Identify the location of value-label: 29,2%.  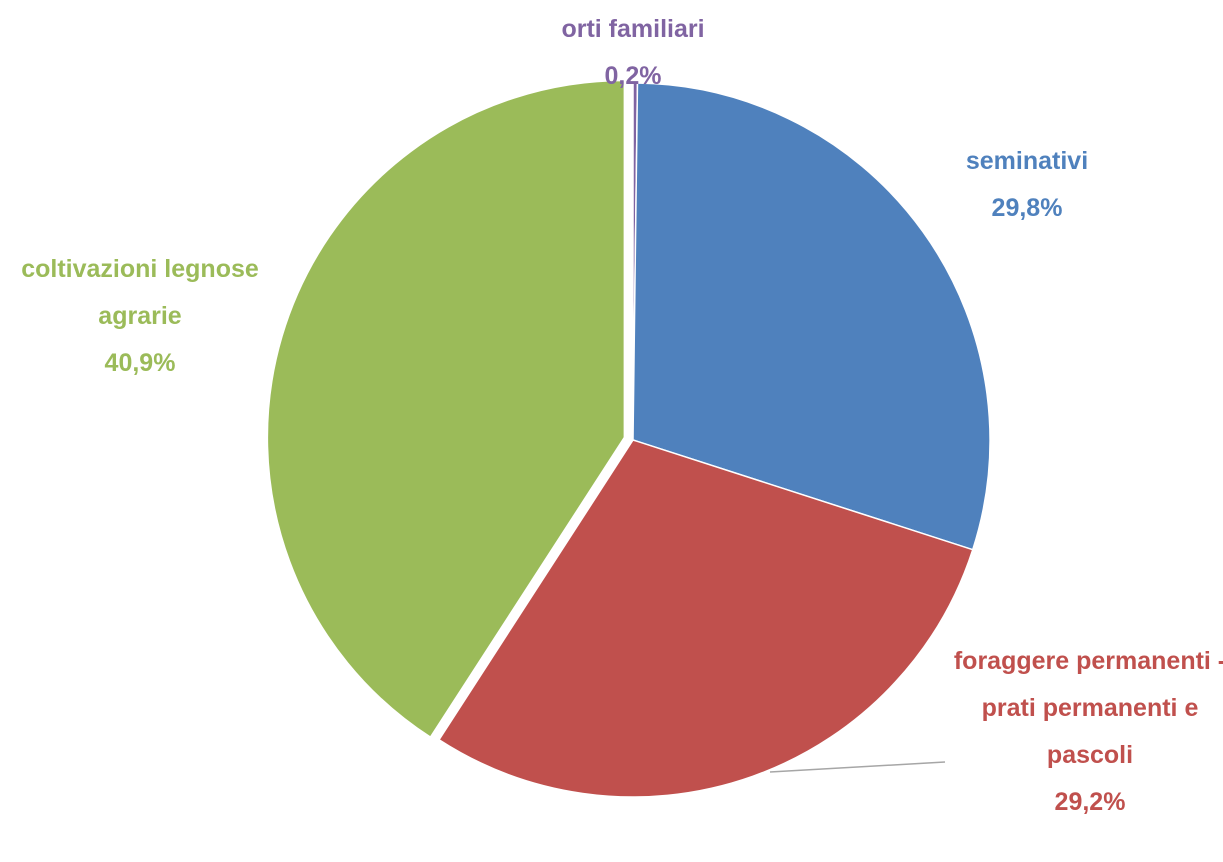
(1090, 802).